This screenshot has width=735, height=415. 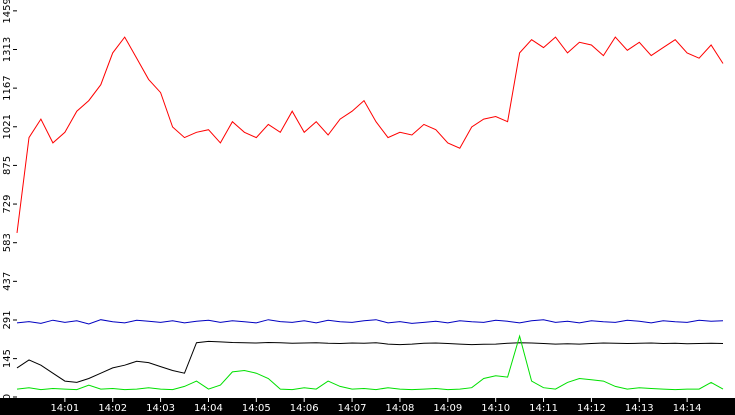 What do you see at coordinates (7, 281) in the screenshot?
I see `y-tick-label: 437` at bounding box center [7, 281].